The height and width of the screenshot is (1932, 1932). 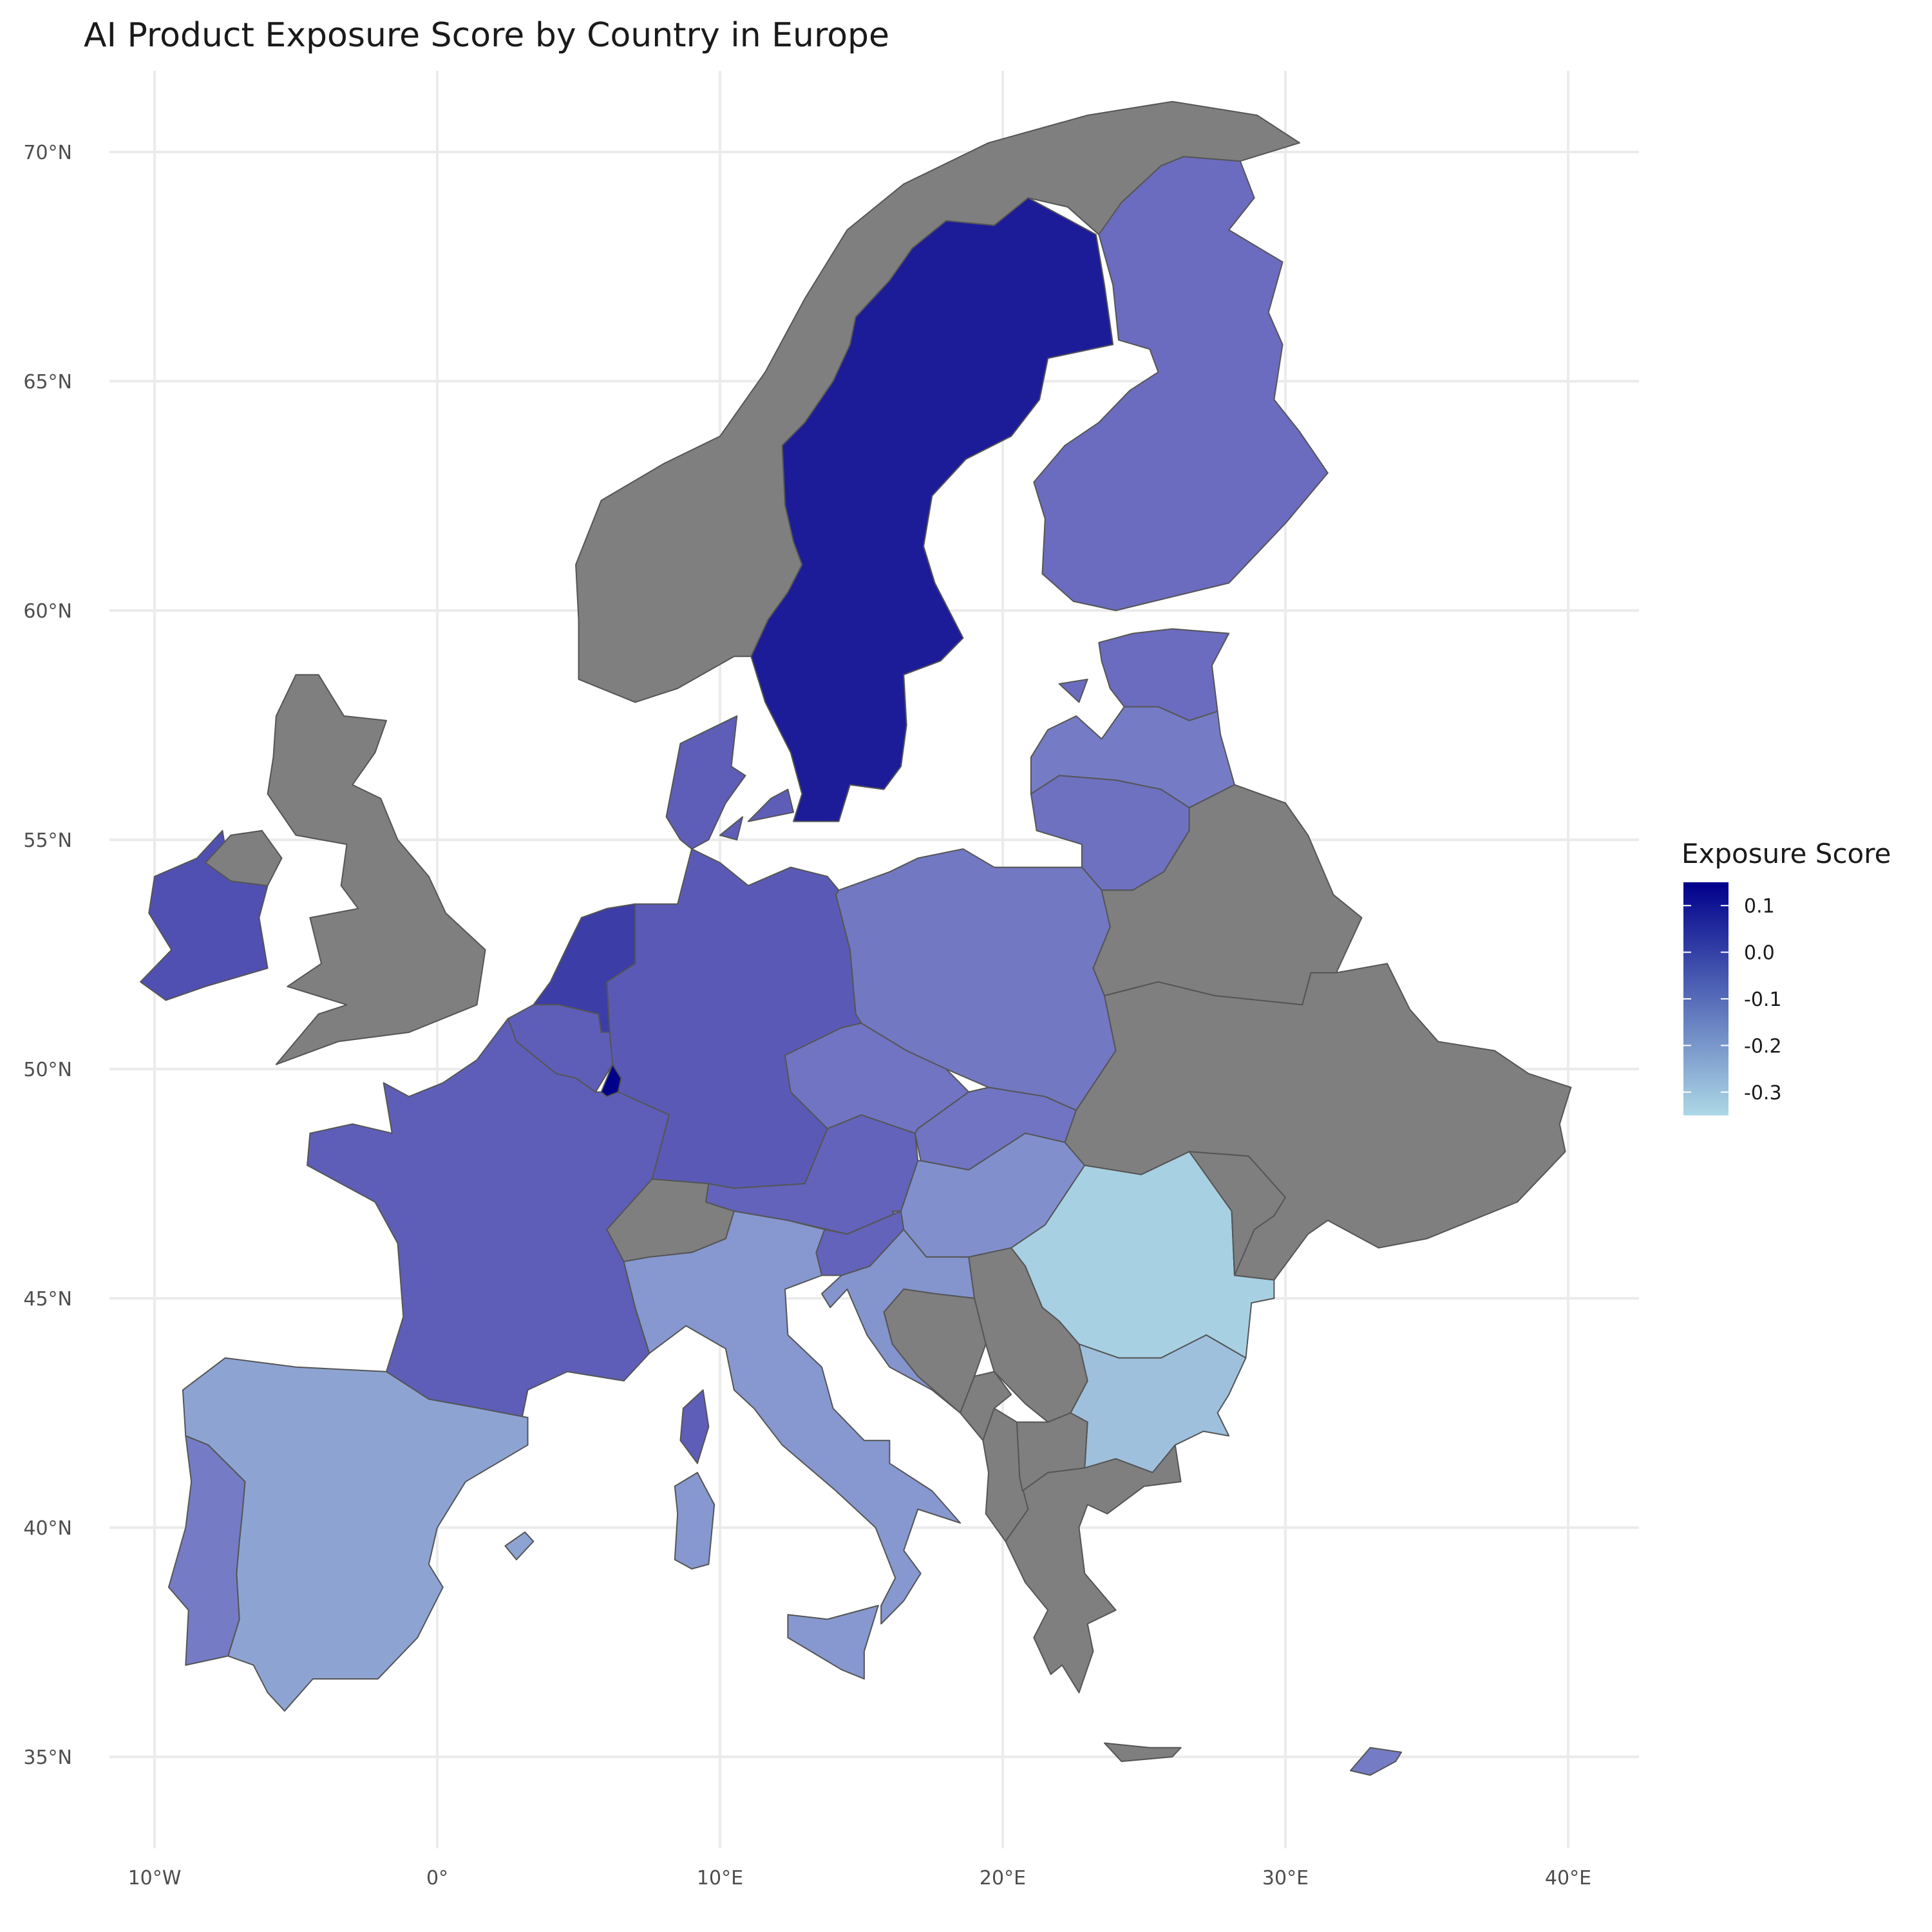 What do you see at coordinates (720, 1878) in the screenshot?
I see `x-tick-label: 10°E` at bounding box center [720, 1878].